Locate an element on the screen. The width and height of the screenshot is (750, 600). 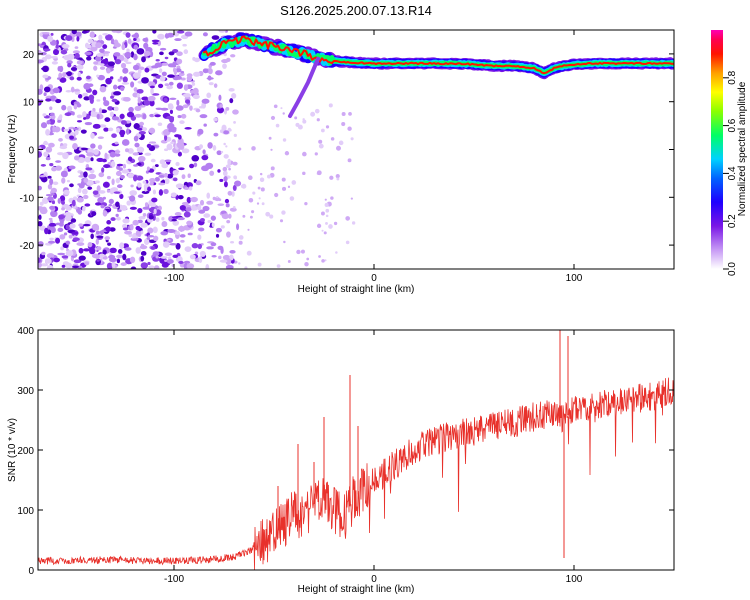
colorbar-ticks: 0.0 0.2 0.4 0.6 0.8 is located at coordinates (730, 173).